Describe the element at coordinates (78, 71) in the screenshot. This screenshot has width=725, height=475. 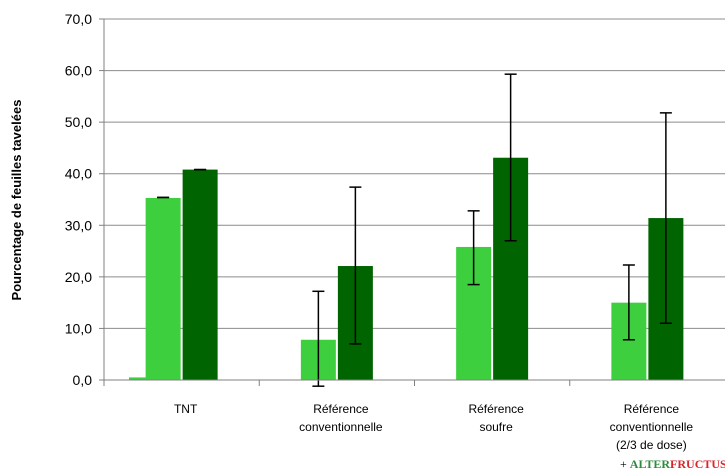
I see `y-tick-label: 60,0` at that location.